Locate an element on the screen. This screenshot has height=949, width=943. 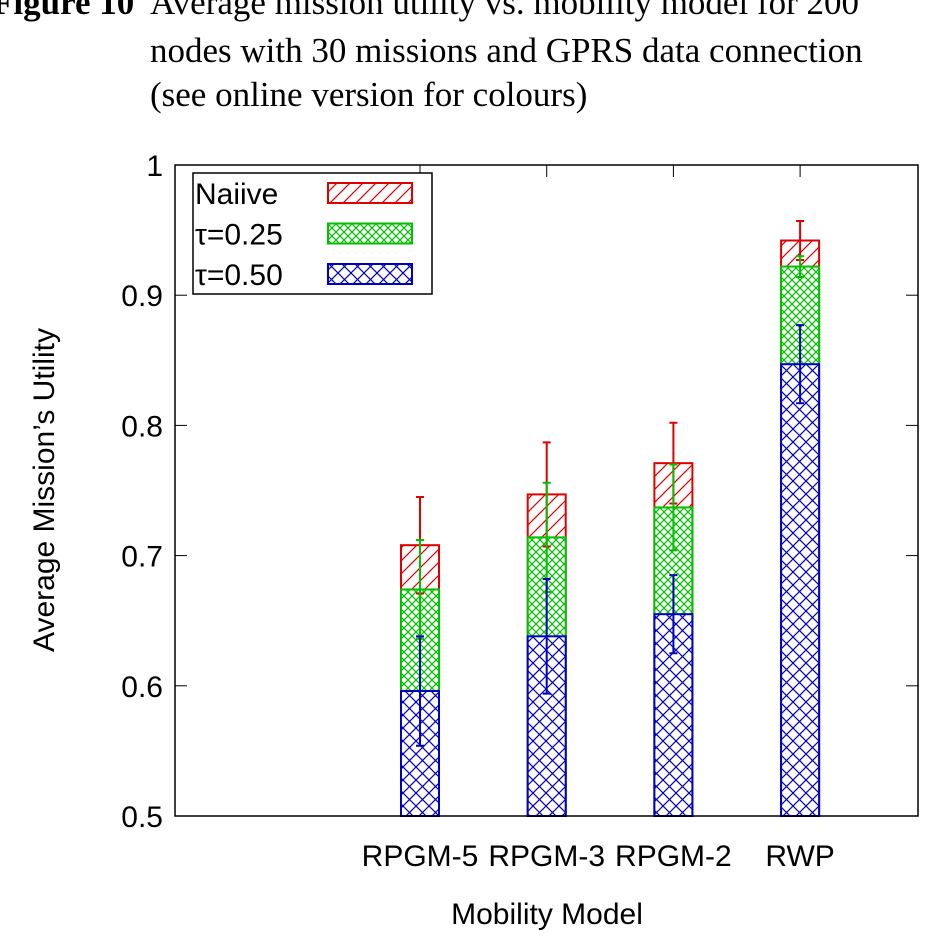
x-tick-label: RPGM-2 is located at coordinates (673, 856).